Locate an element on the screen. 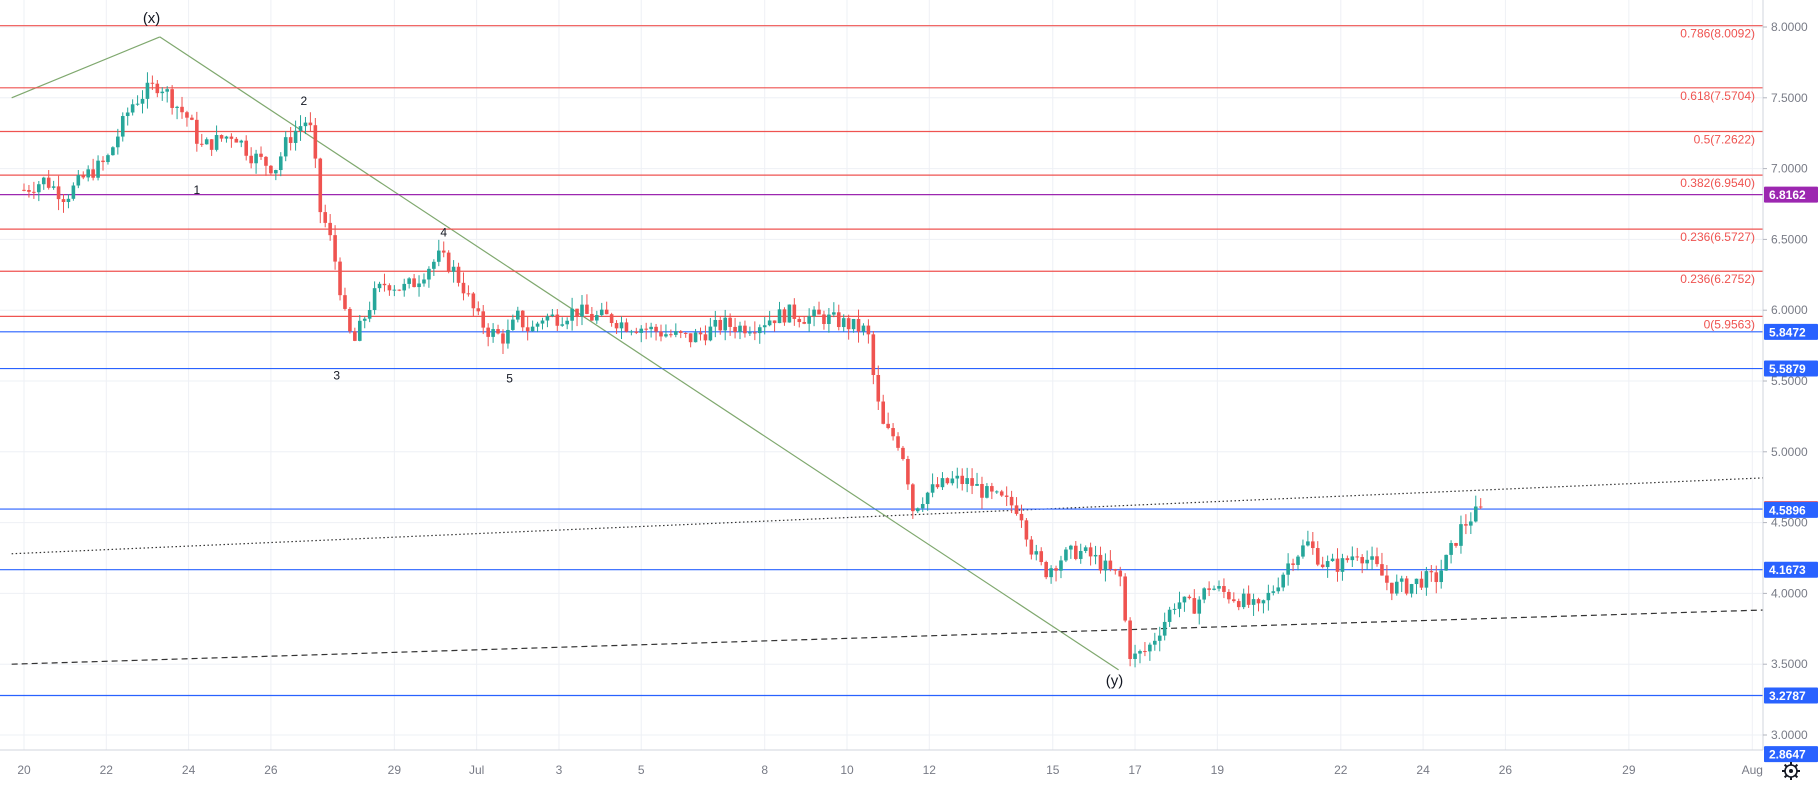  trend-line is located at coordinates (915, 636).